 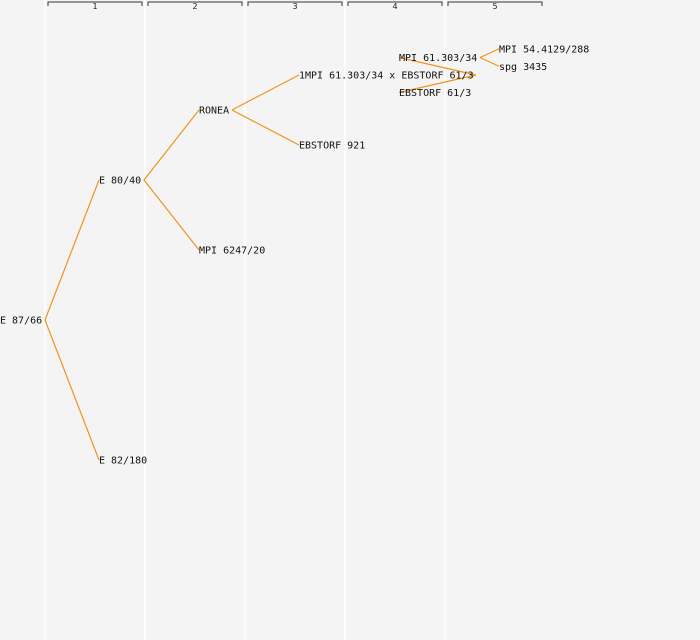 I want to click on generation-label: 5, so click(x=494, y=6).